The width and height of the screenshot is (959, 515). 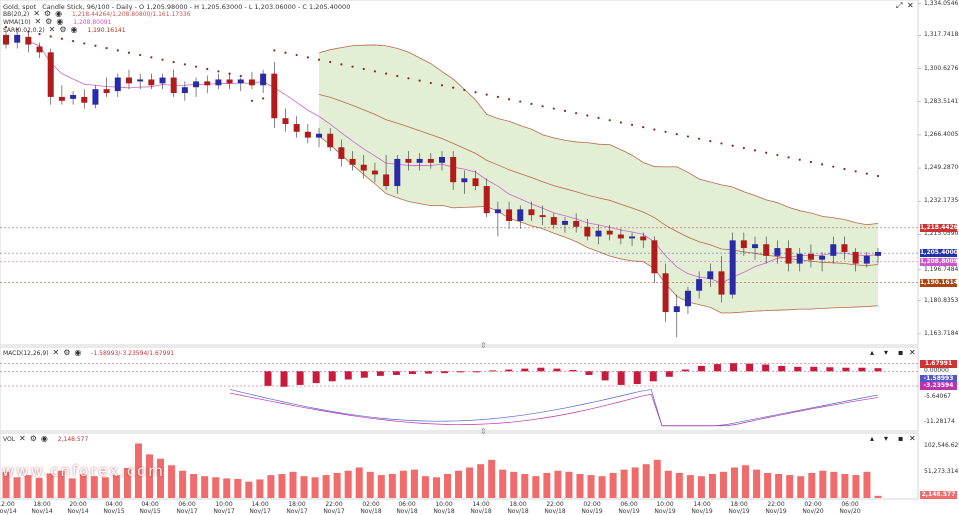 I want to click on date-label: Nov/19, so click(x=592, y=511).